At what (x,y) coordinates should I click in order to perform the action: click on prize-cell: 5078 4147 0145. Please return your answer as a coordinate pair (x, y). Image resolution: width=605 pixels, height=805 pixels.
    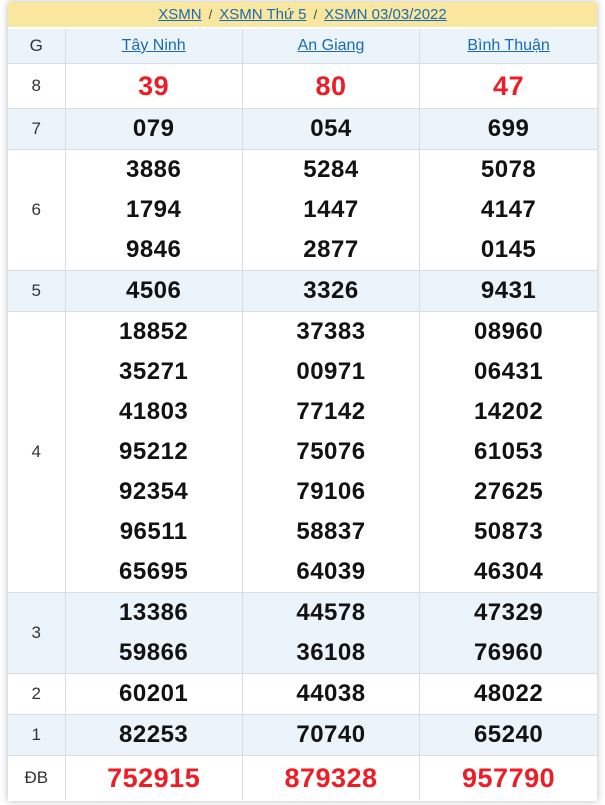
    Looking at the image, I should click on (508, 209).